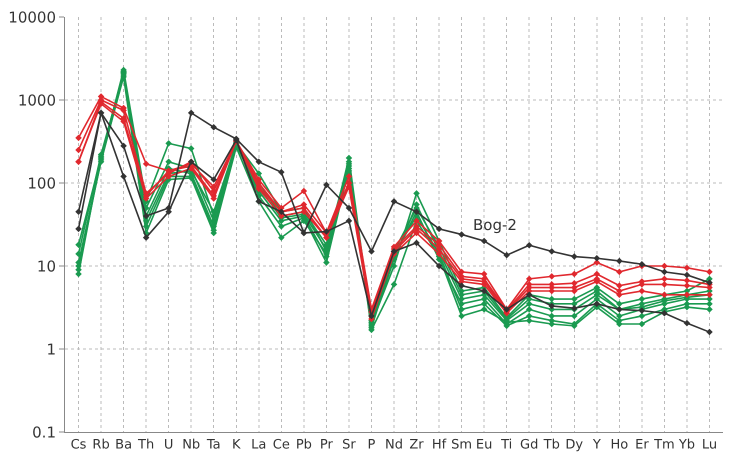 The height and width of the screenshot is (468, 731). I want to click on x-tick-label: Ho, so click(619, 445).